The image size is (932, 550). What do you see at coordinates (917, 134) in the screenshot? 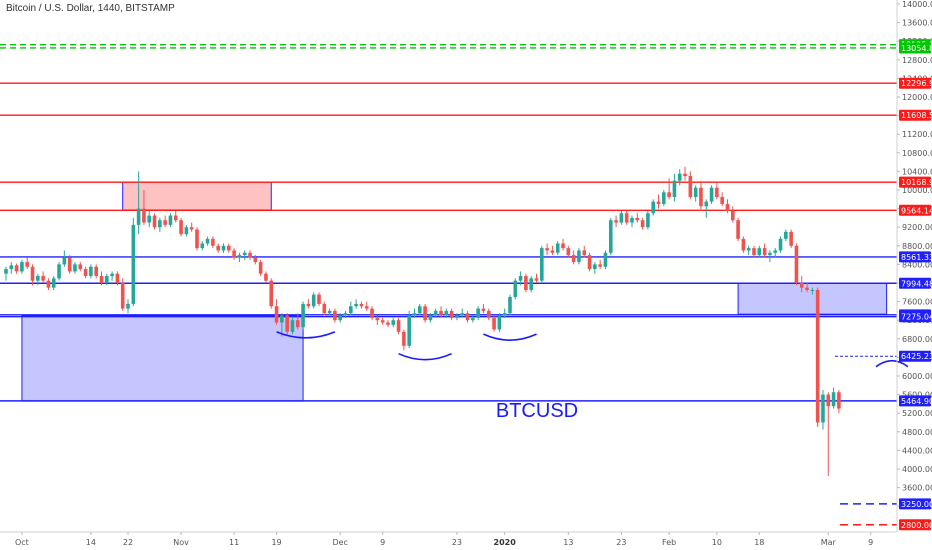
I see `y-tick-label: 11200.00` at bounding box center [917, 134].